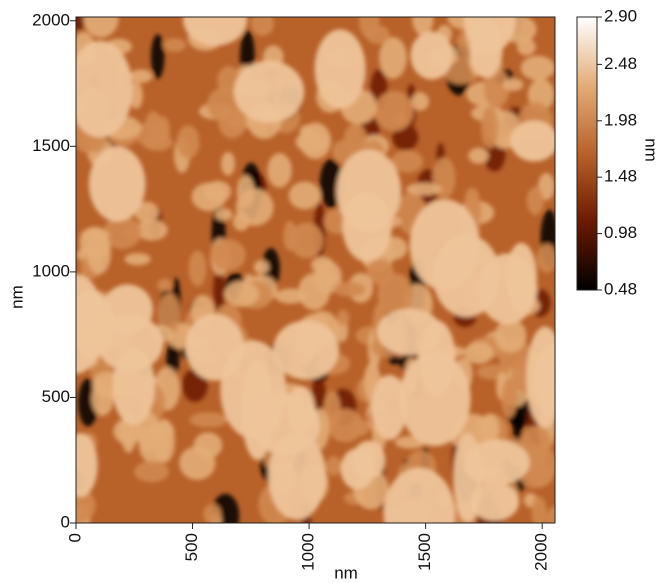  What do you see at coordinates (541, 552) in the screenshot?
I see `x-tick-label: 2000` at bounding box center [541, 552].